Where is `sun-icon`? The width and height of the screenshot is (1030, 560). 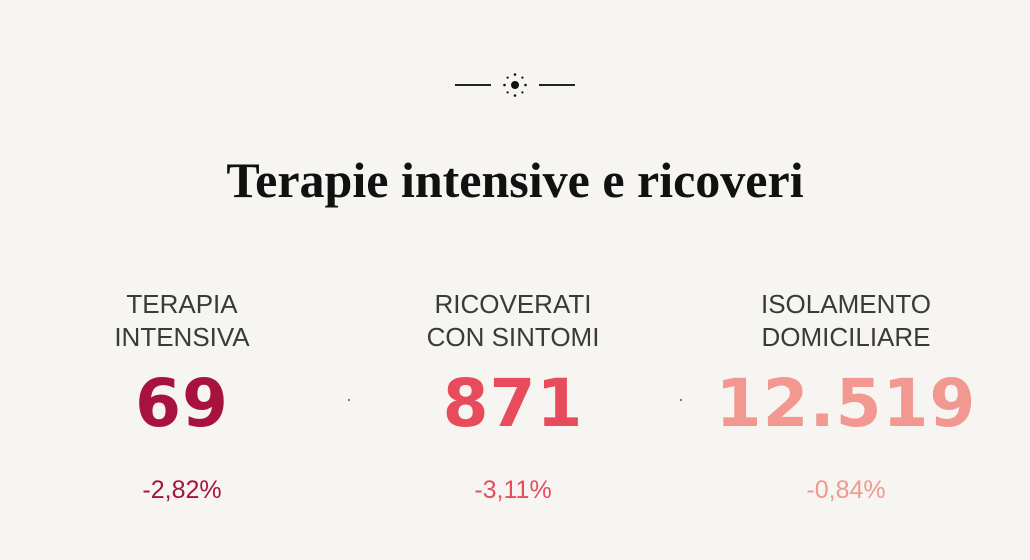 sun-icon is located at coordinates (515, 85).